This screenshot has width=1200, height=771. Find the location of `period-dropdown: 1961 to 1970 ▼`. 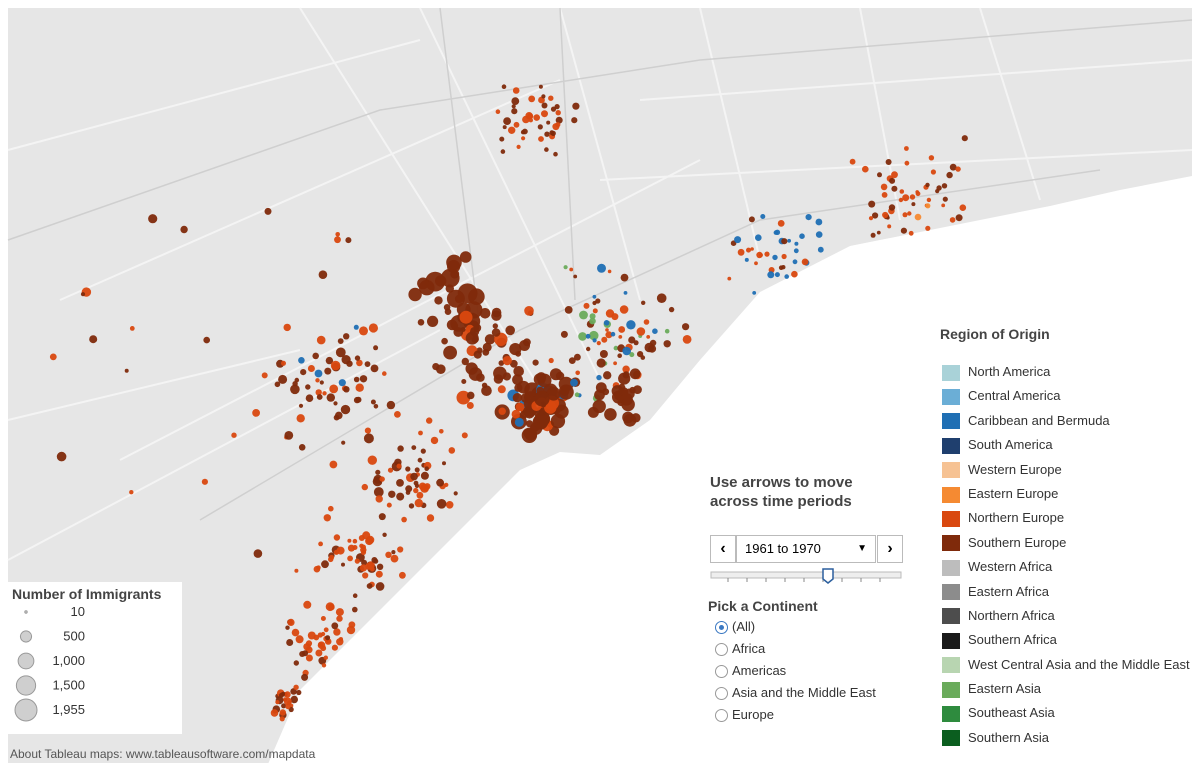

period-dropdown: 1961 to 1970 ▼ is located at coordinates (806, 549).